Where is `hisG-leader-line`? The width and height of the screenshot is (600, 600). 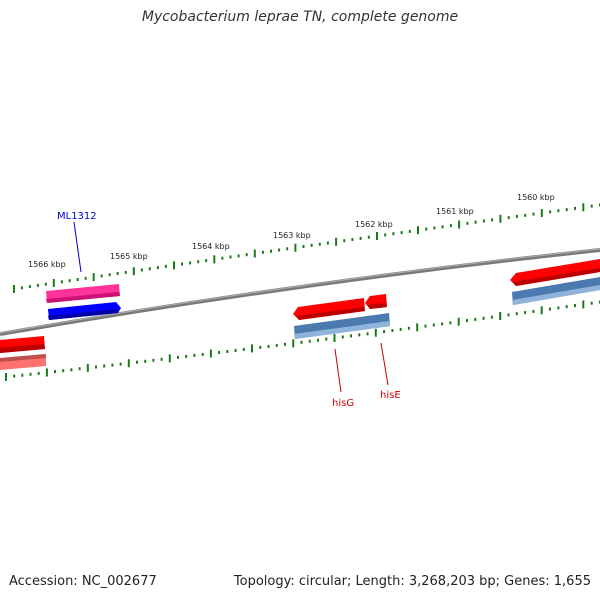 hisG-leader-line is located at coordinates (338, 370).